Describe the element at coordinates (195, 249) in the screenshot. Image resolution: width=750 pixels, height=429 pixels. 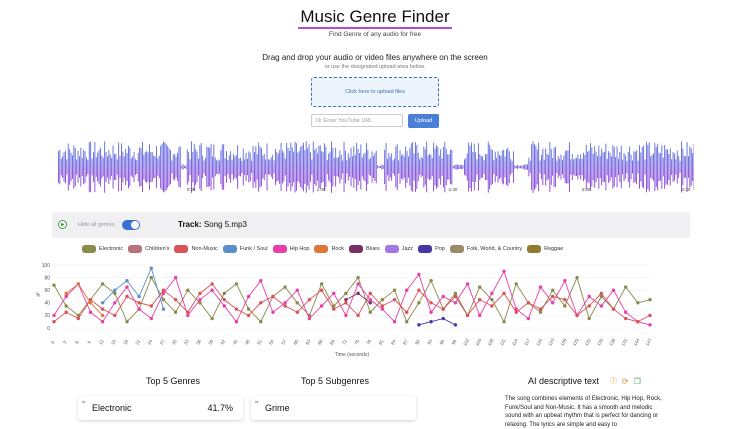
I see `legend-item: Non-Music` at that location.